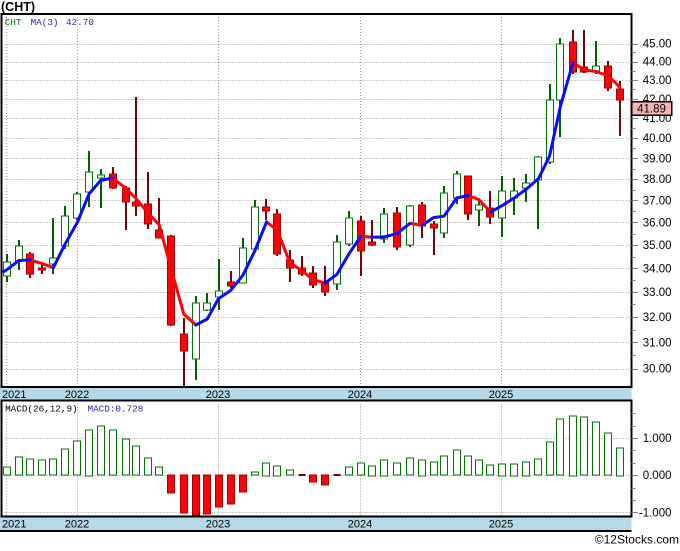 This screenshot has width=680, height=551. Describe the element at coordinates (657, 439) in the screenshot. I see `svg-text: 1.000` at that location.